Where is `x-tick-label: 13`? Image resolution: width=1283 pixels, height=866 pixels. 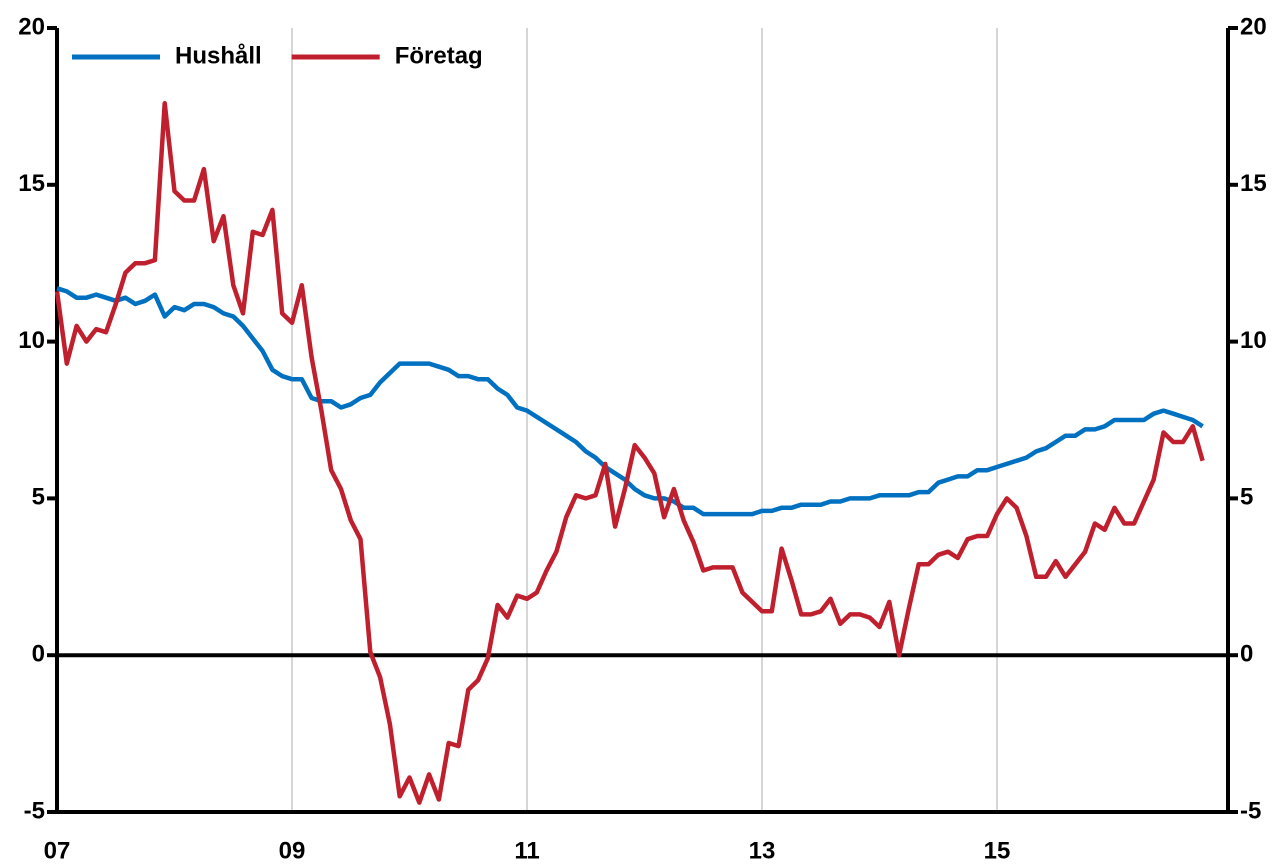
x-tick-label: 13 is located at coordinates (762, 850).